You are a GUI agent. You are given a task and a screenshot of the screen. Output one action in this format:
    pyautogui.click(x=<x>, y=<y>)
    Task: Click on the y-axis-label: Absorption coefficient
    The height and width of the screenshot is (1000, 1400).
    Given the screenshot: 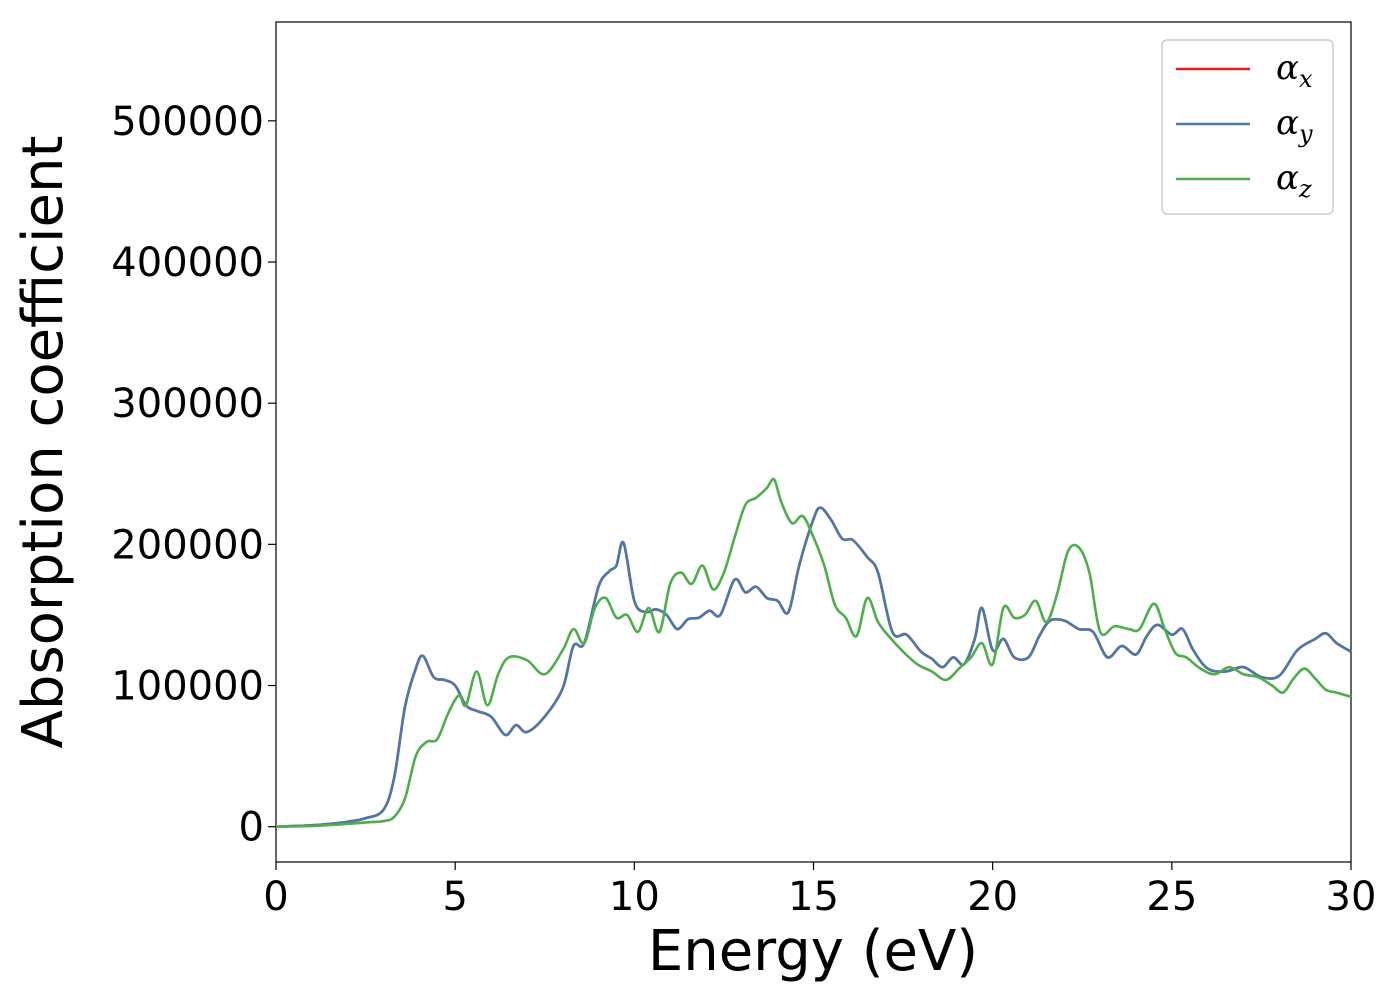 What is the action you would take?
    pyautogui.click(x=43, y=442)
    